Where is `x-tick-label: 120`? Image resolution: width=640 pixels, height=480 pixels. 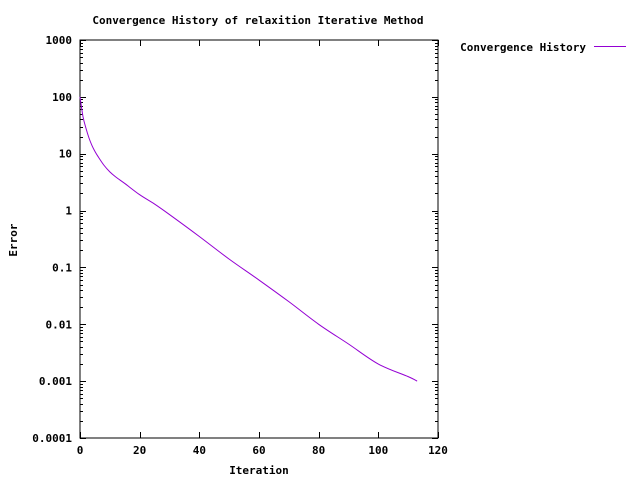 x-tick-label: 120 is located at coordinates (438, 450).